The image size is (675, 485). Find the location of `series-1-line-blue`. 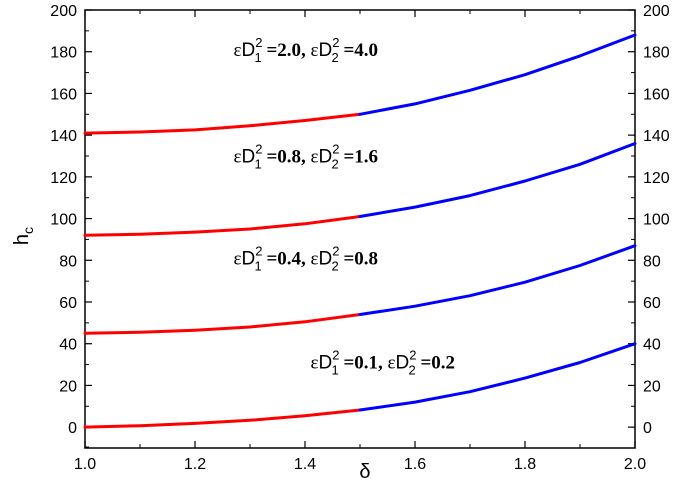

series-1-line-blue is located at coordinates (497, 74).